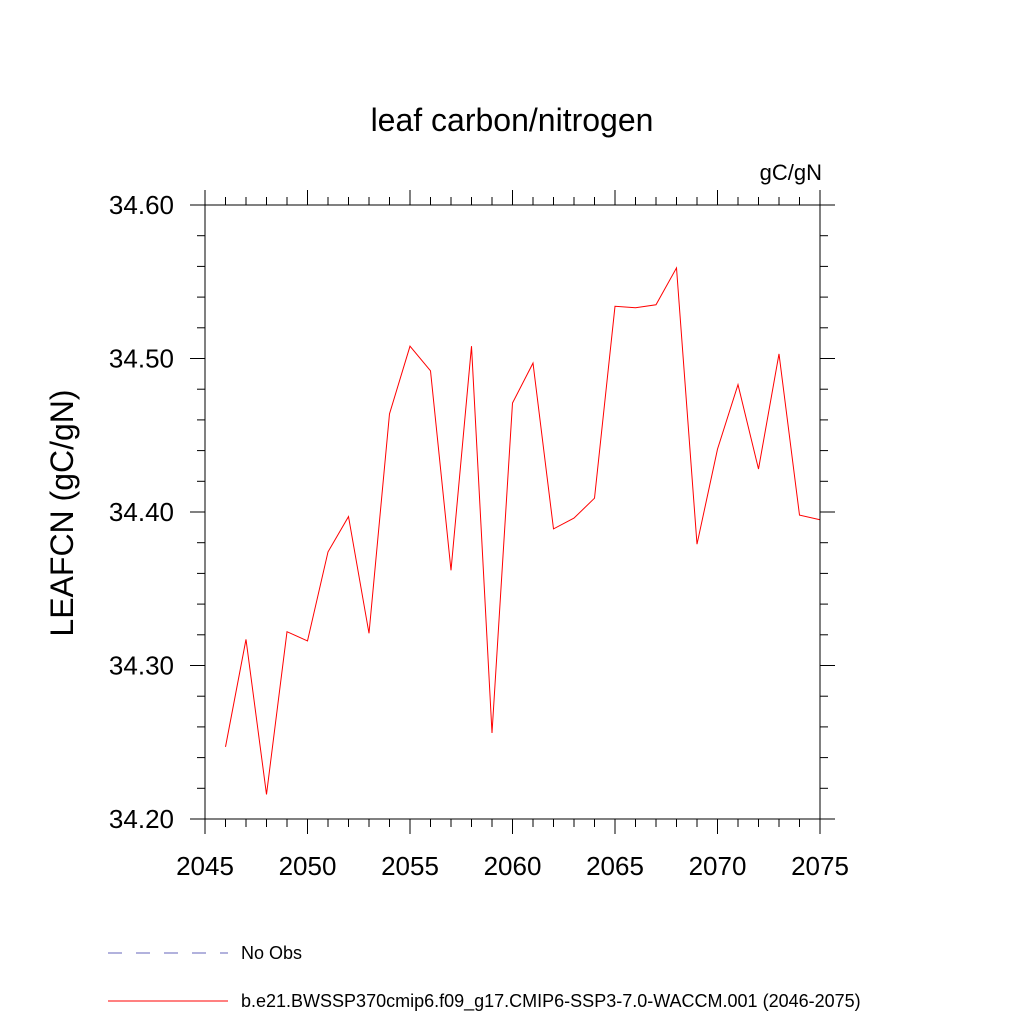 The height and width of the screenshot is (1024, 1024). Describe the element at coordinates (141, 359) in the screenshot. I see `y-tick-label: 34.50` at that location.